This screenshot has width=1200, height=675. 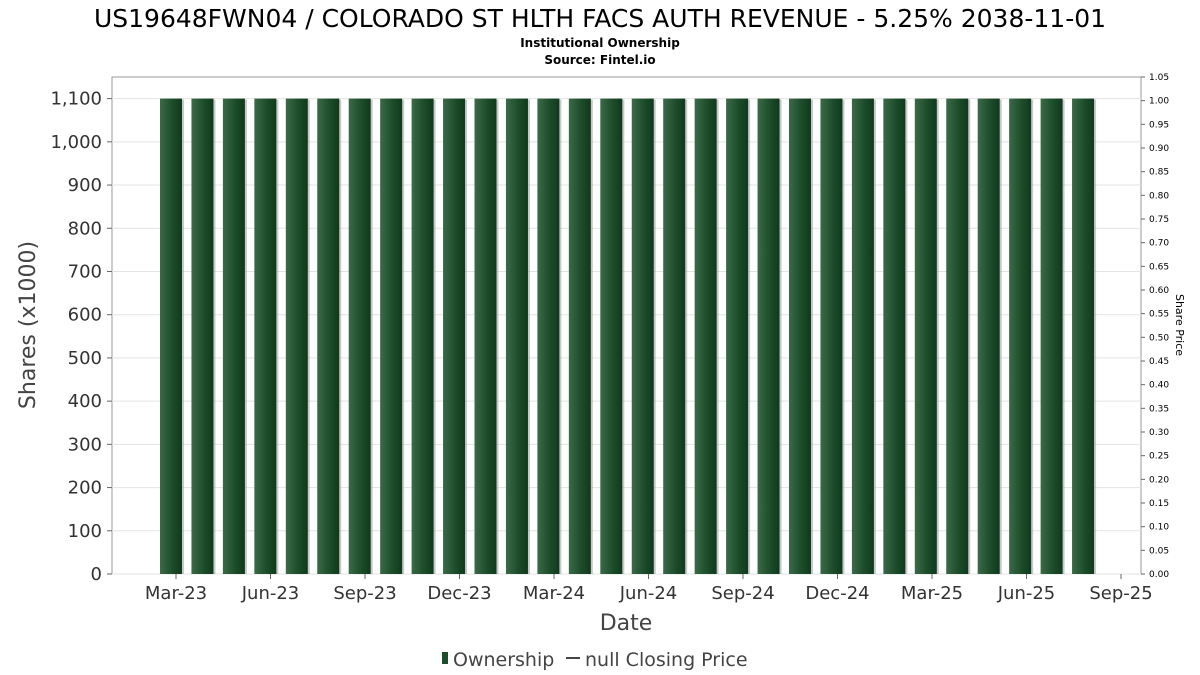 What do you see at coordinates (1120, 593) in the screenshot?
I see `xtick-label: Sep-25` at bounding box center [1120, 593].